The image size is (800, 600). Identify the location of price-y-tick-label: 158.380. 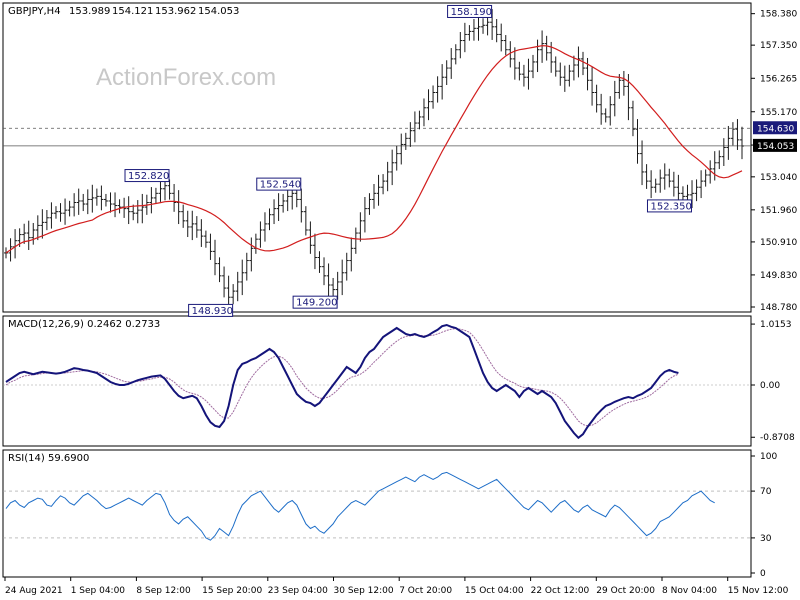
(778, 15).